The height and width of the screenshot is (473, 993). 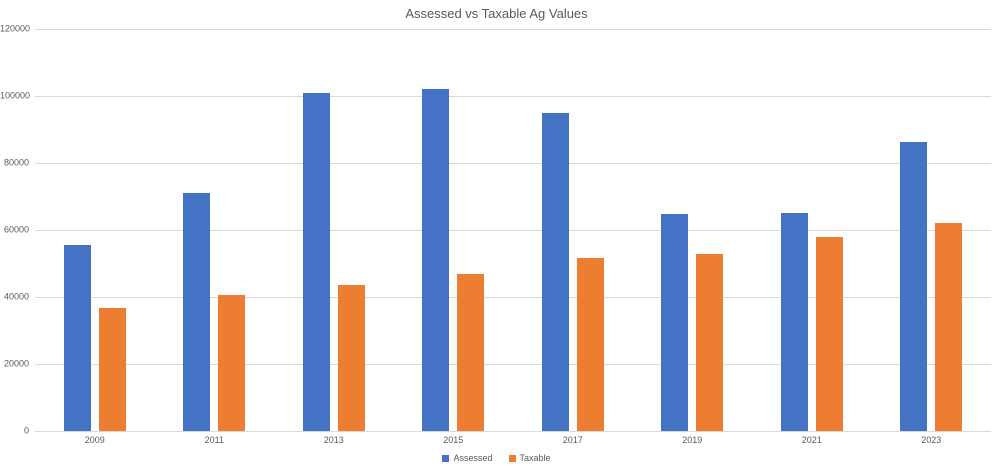 I want to click on x-tick-label: 2019, so click(x=692, y=440).